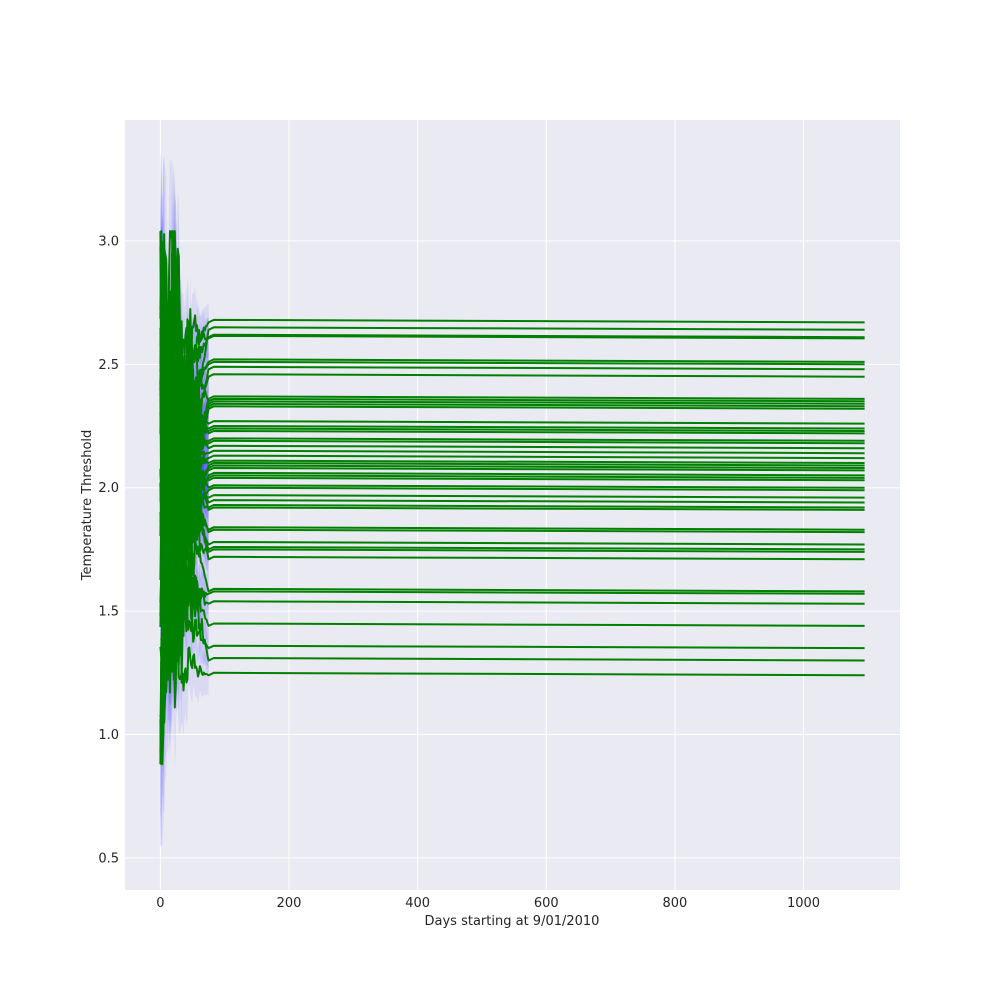  I want to click on x-axis-ticks: 0 200 400 600 800 1000, so click(488, 903).